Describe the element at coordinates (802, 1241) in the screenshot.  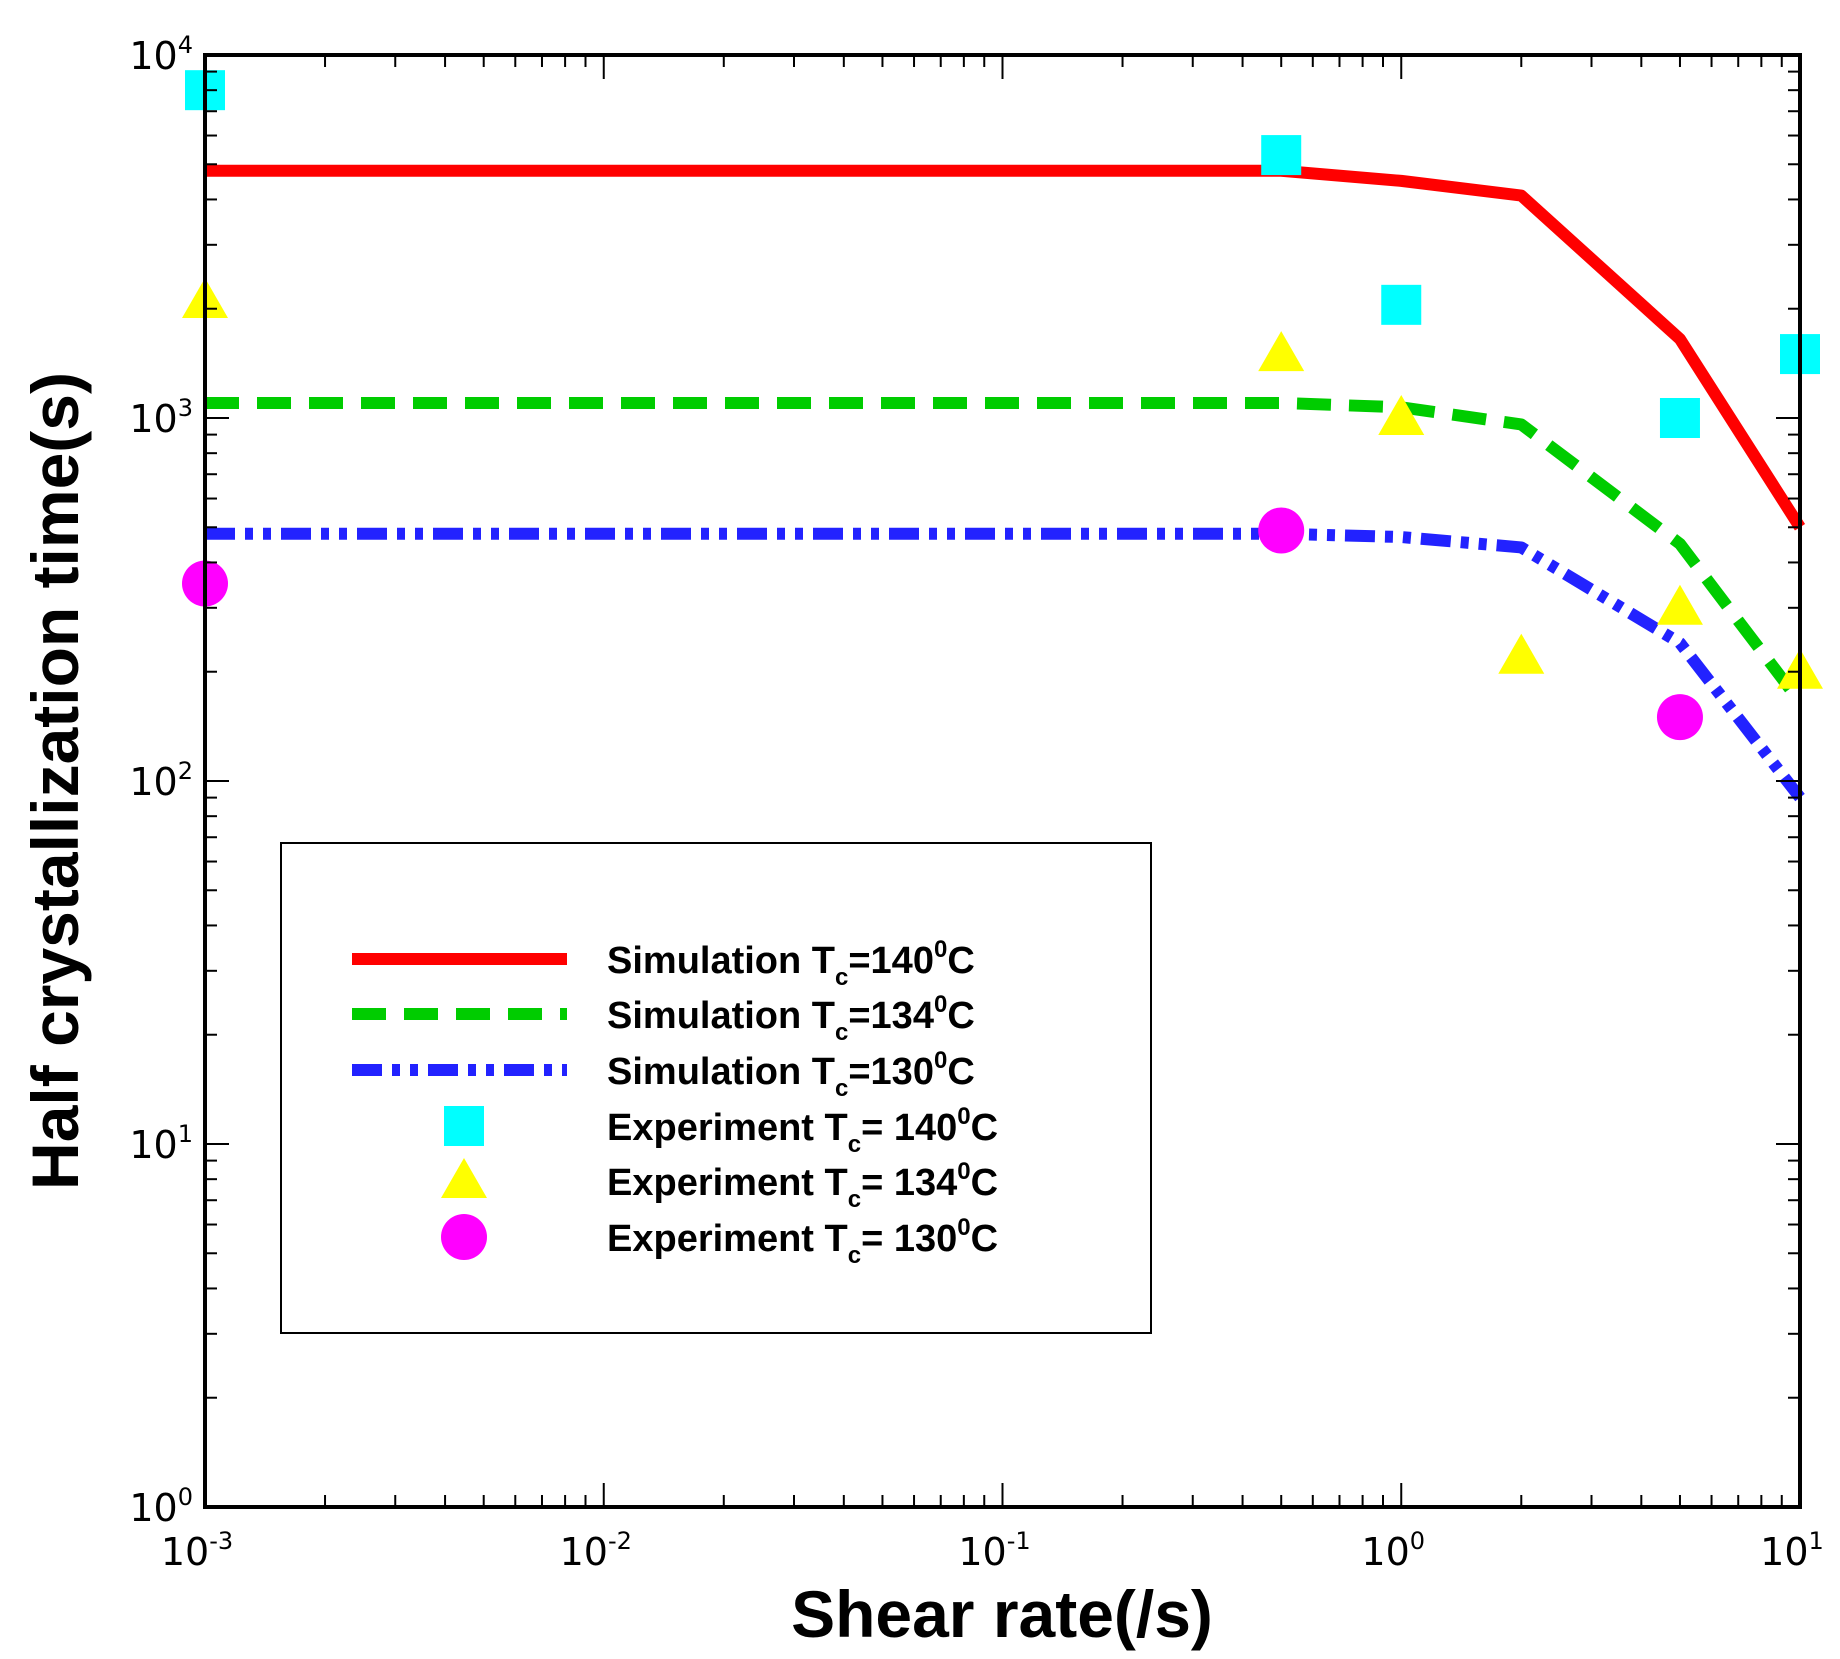
I see `legend-label: Experiment Tc= 1300C` at that location.